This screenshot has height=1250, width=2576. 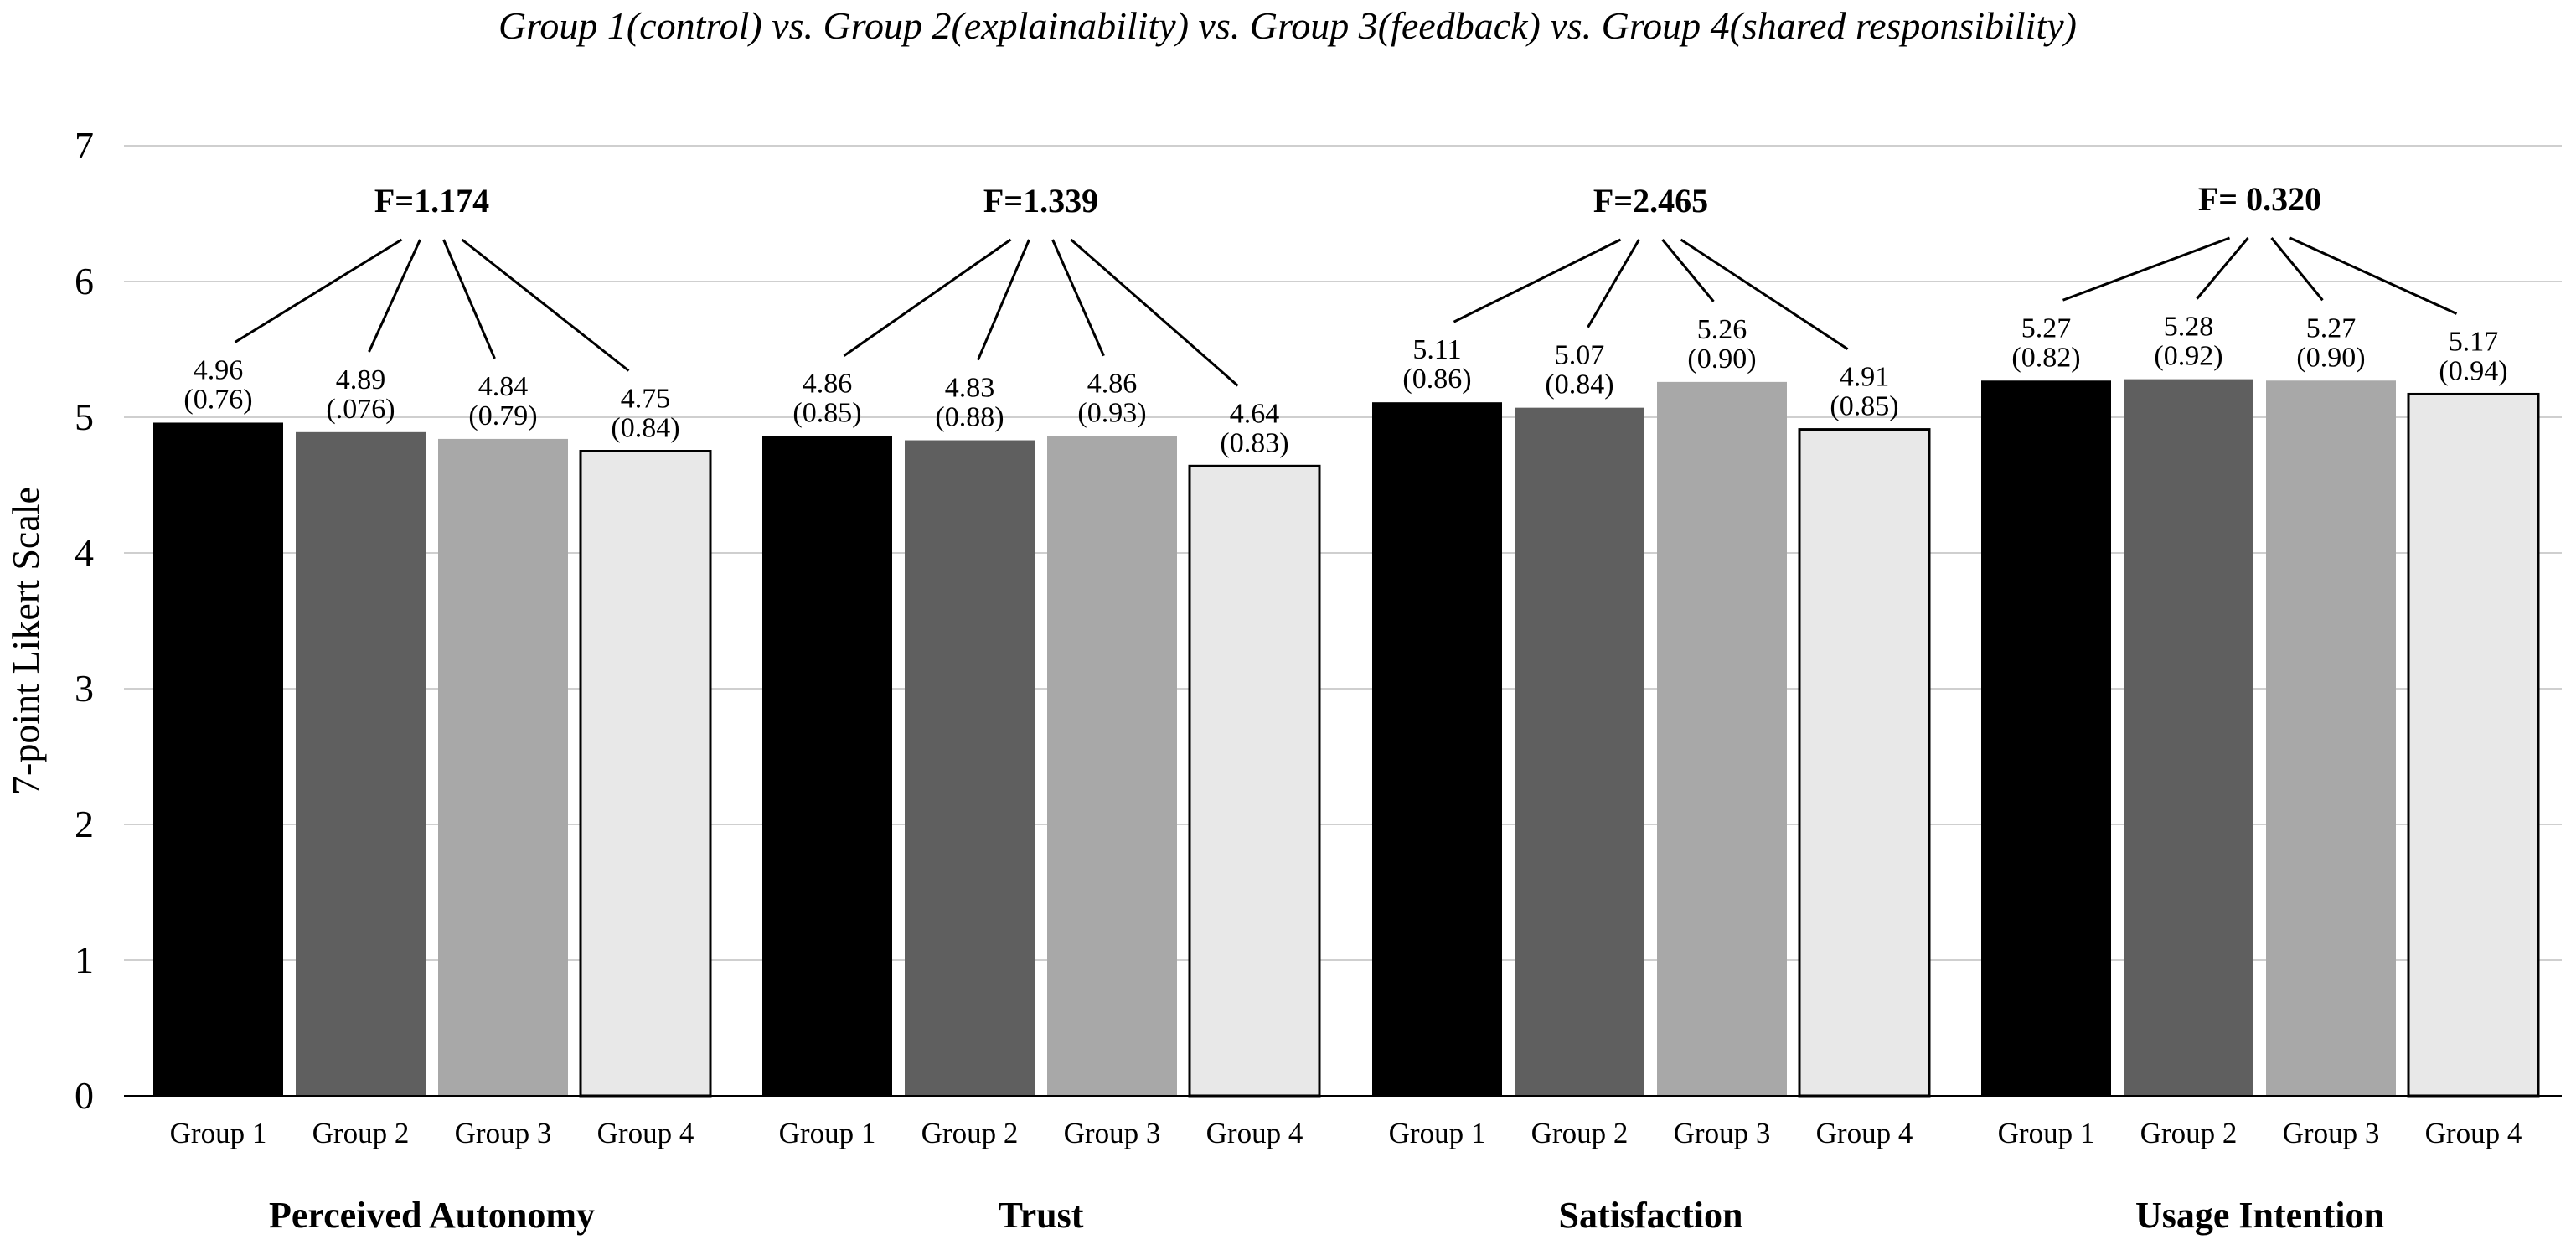 What do you see at coordinates (502, 415) in the screenshot?
I see `data-label-sd: (0.79)` at bounding box center [502, 415].